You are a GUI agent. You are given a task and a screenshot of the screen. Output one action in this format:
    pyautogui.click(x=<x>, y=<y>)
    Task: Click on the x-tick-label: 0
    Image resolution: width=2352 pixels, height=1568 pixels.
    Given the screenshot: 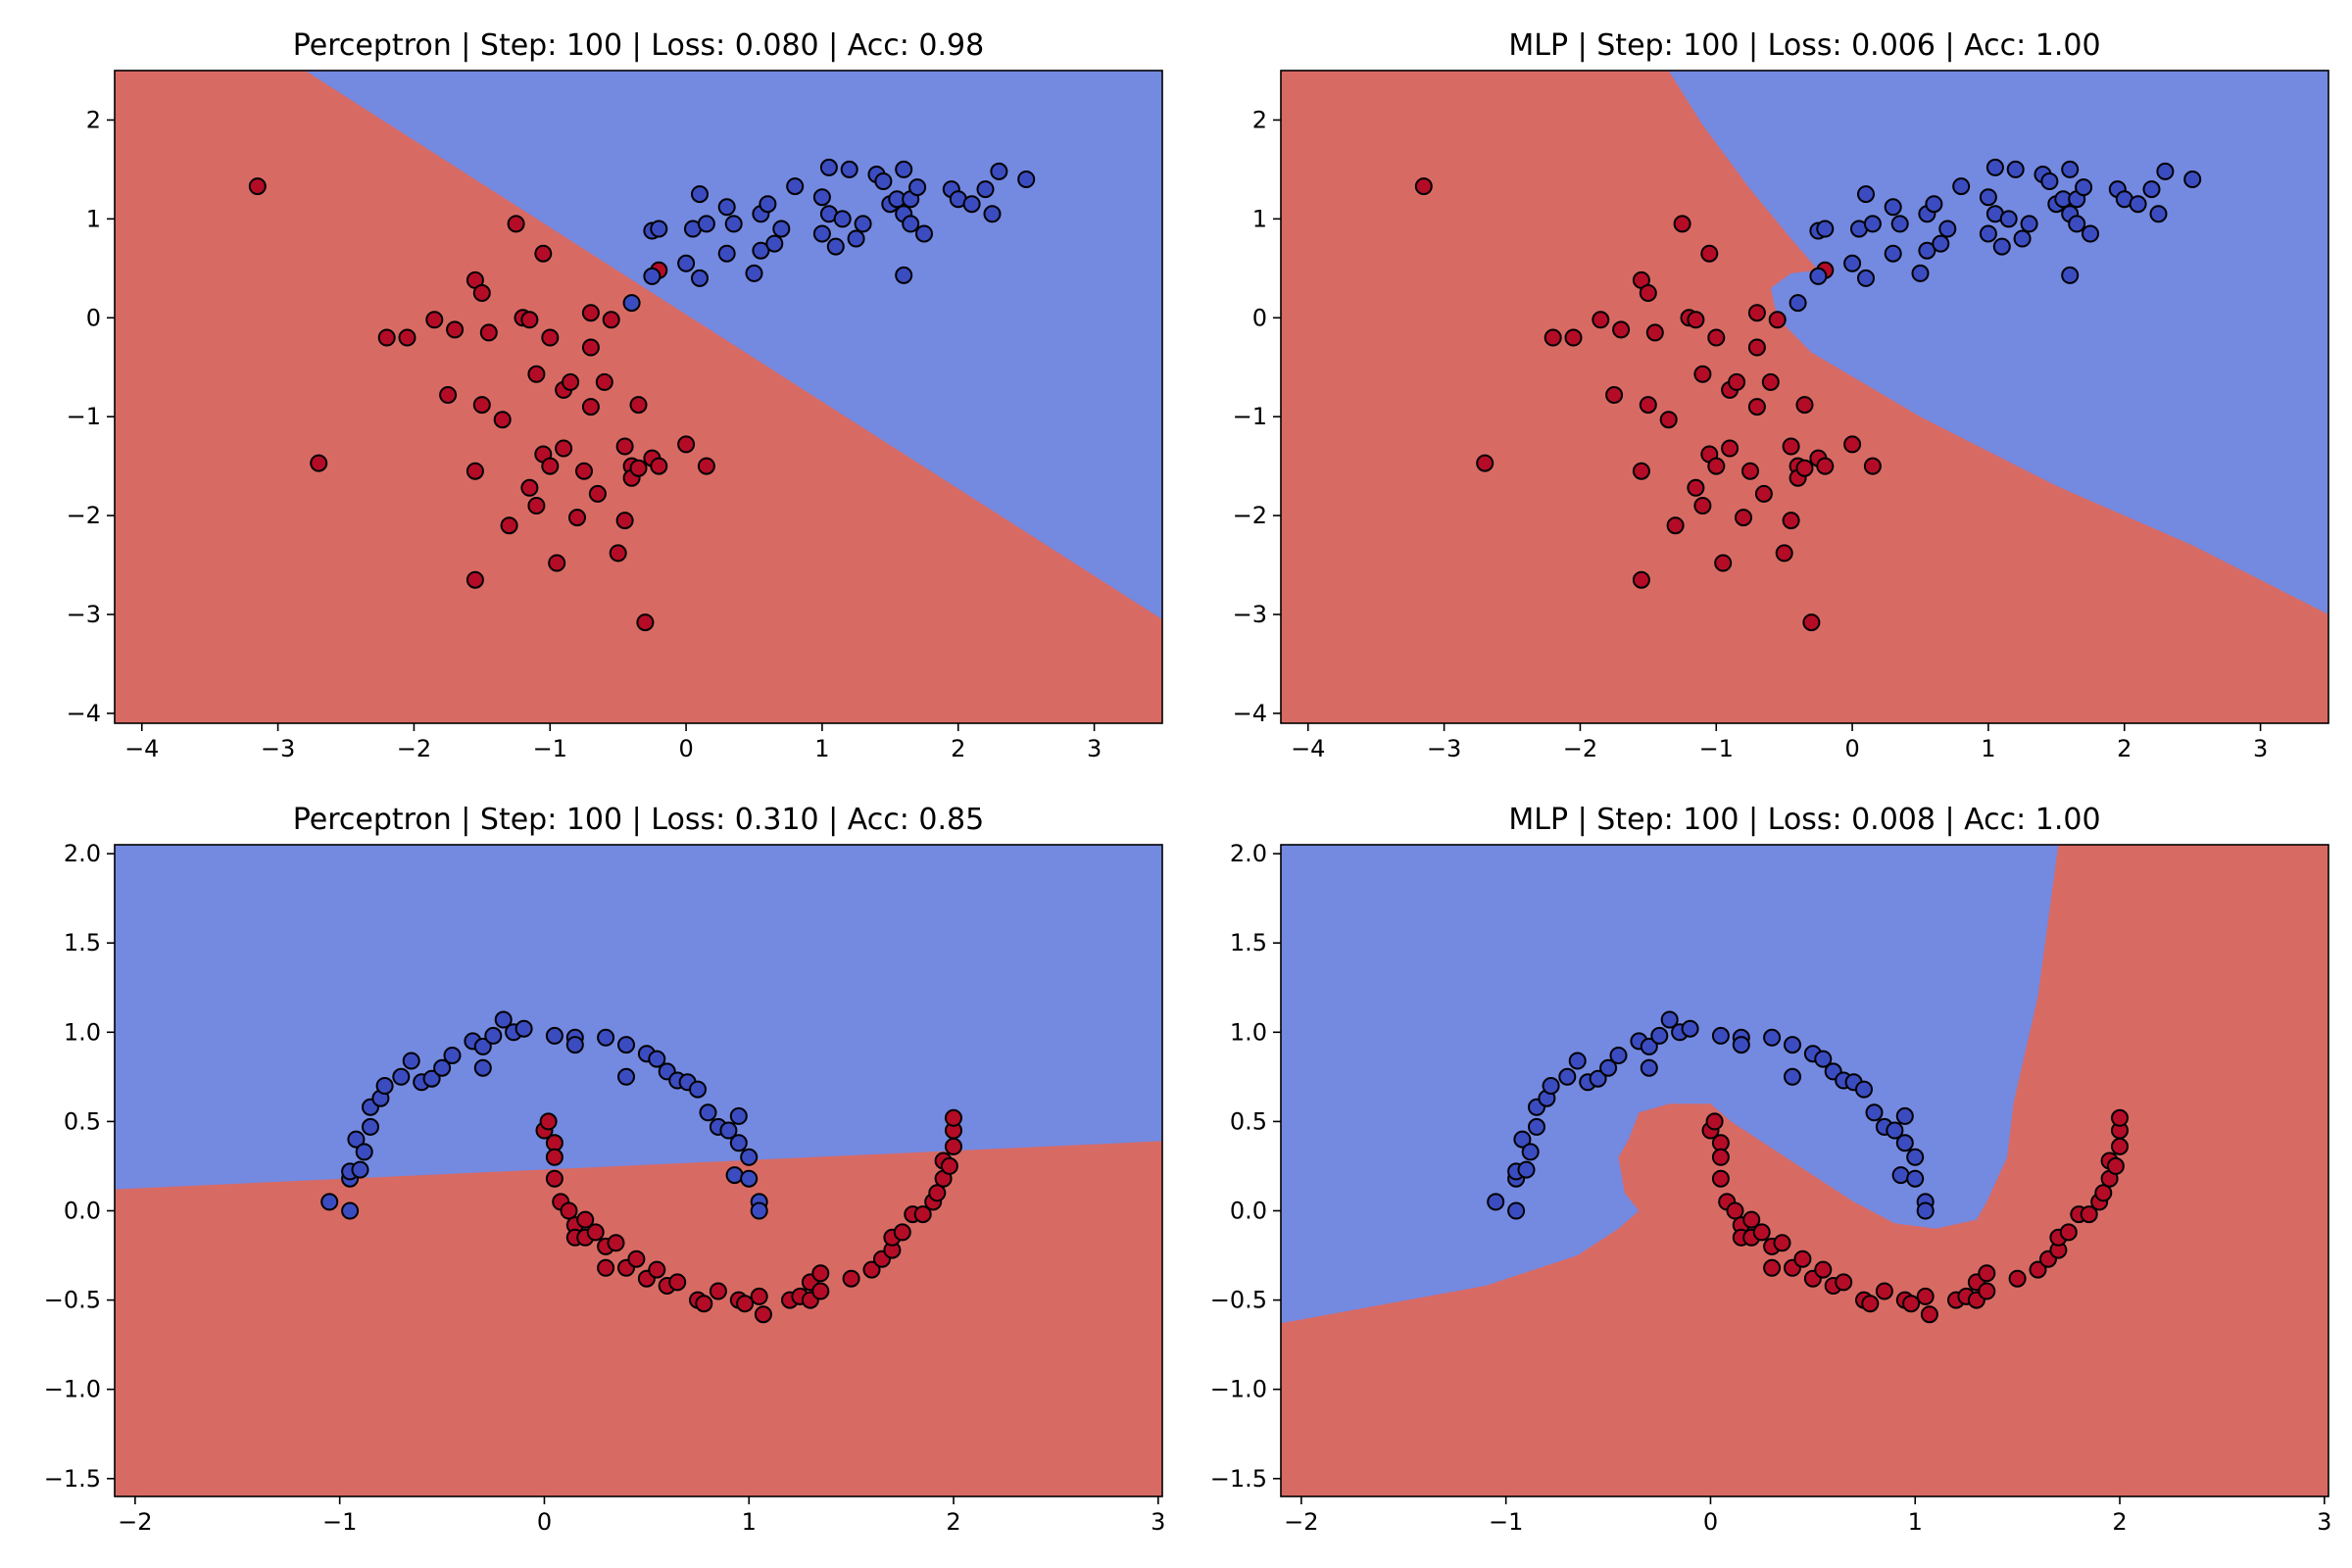 What is the action you would take?
    pyautogui.click(x=544, y=1522)
    